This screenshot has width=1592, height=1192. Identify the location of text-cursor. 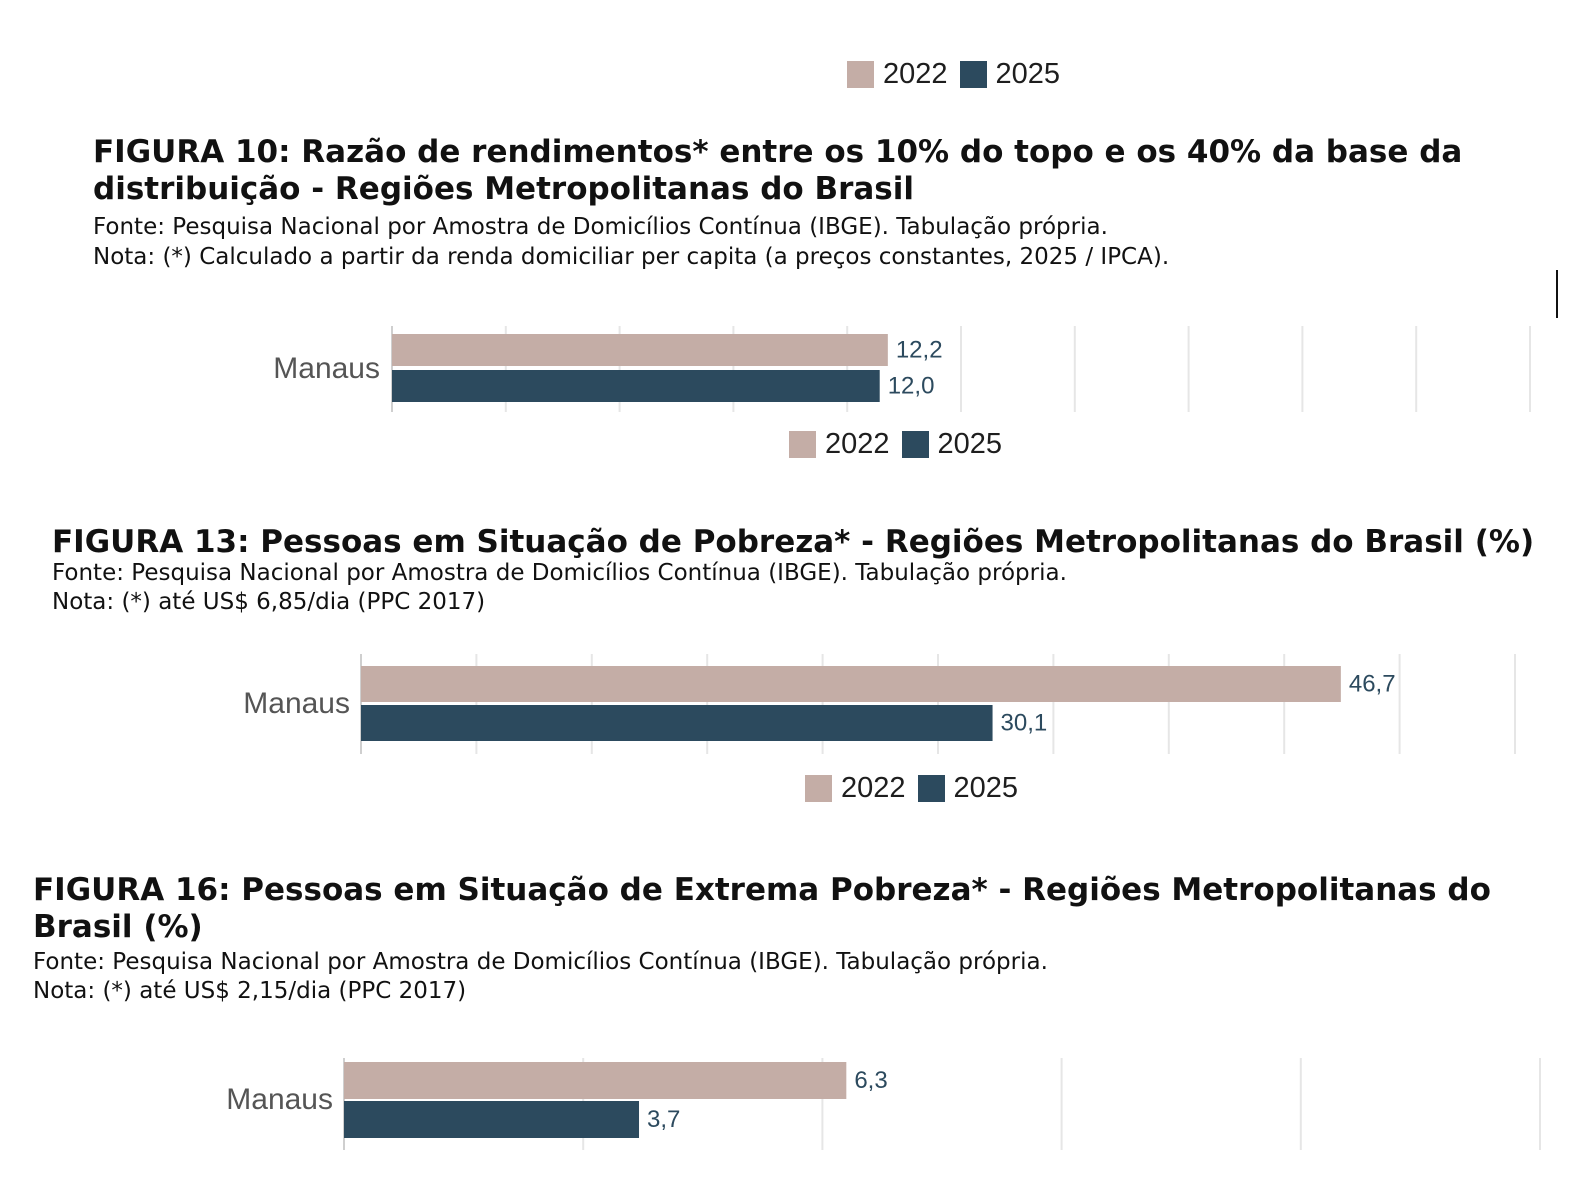
(1557, 294).